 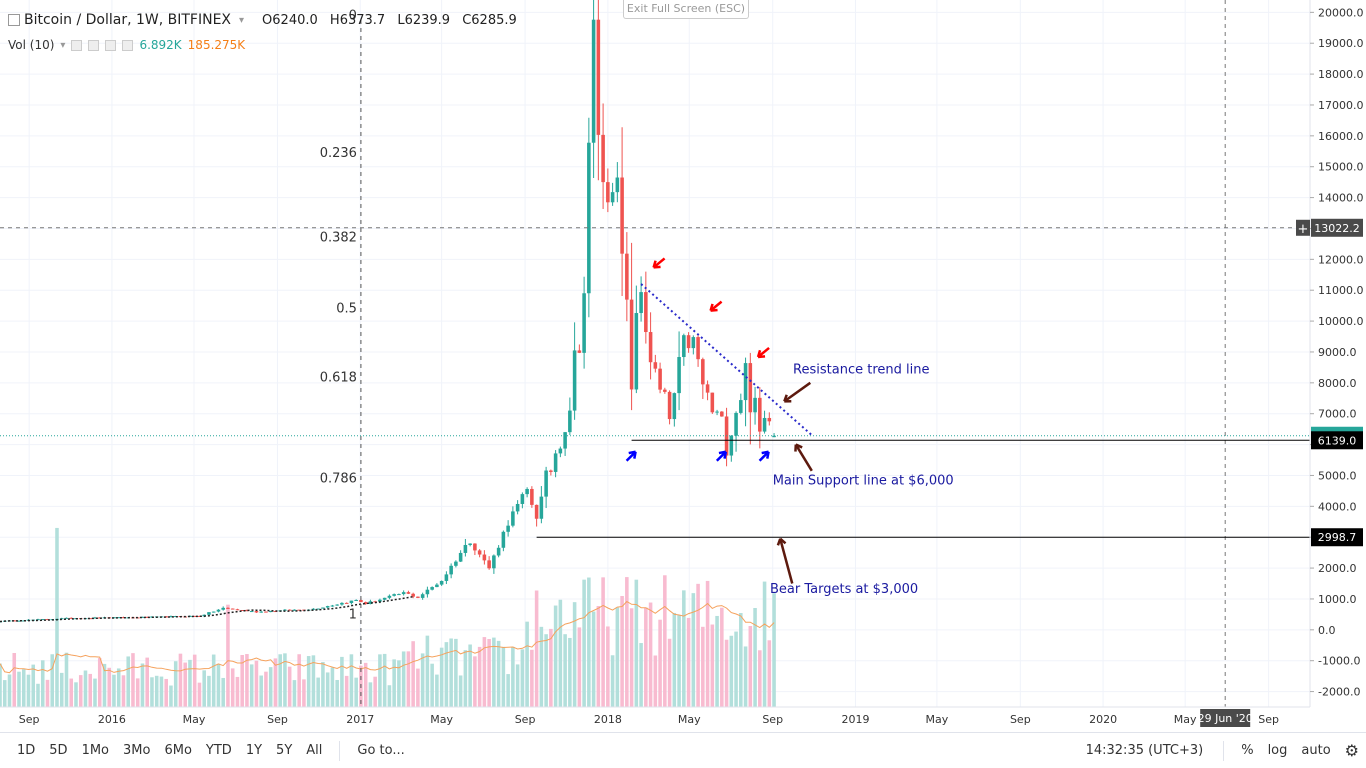 I want to click on annotation-label: Main Support line at $6,000, so click(x=863, y=481).